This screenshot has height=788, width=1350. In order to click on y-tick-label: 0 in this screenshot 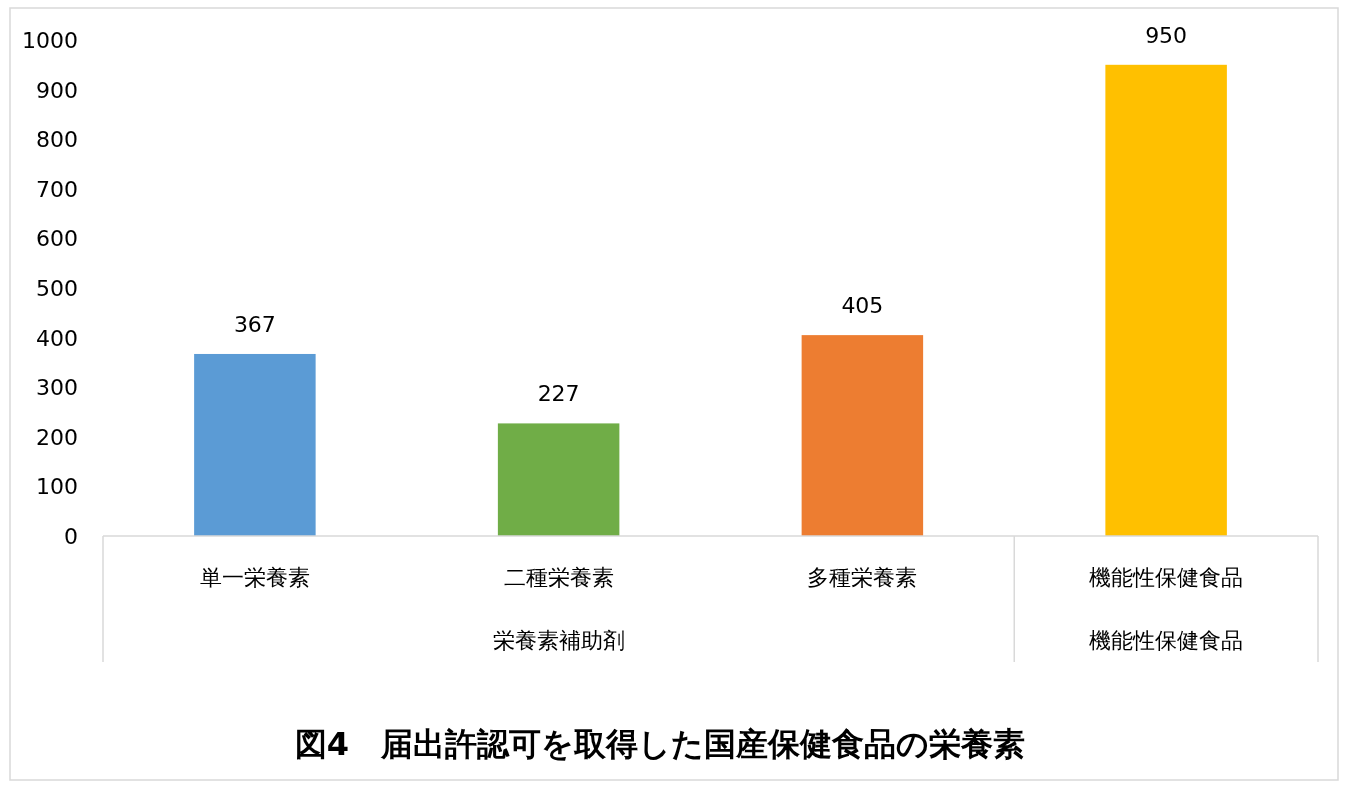, I will do `click(71, 536)`.